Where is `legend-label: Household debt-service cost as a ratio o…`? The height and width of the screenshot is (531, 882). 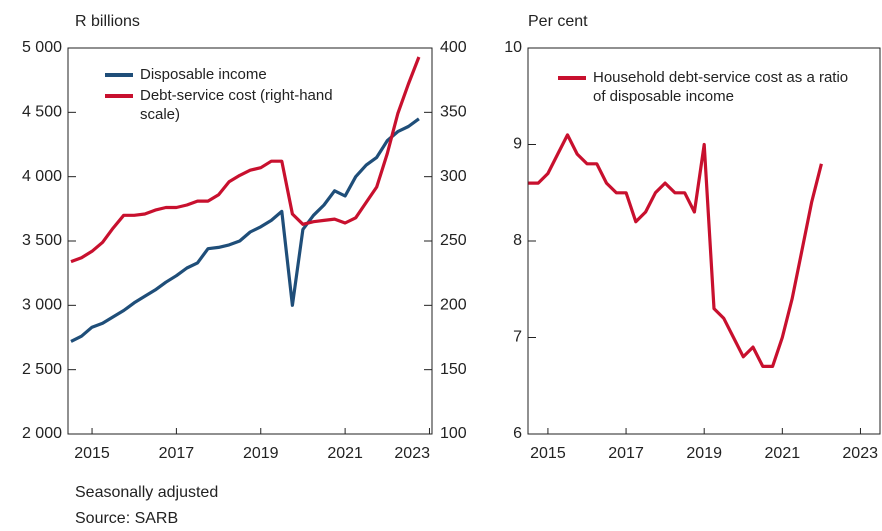 legend-label: Household debt-service cost as a ratio o… is located at coordinates (721, 87).